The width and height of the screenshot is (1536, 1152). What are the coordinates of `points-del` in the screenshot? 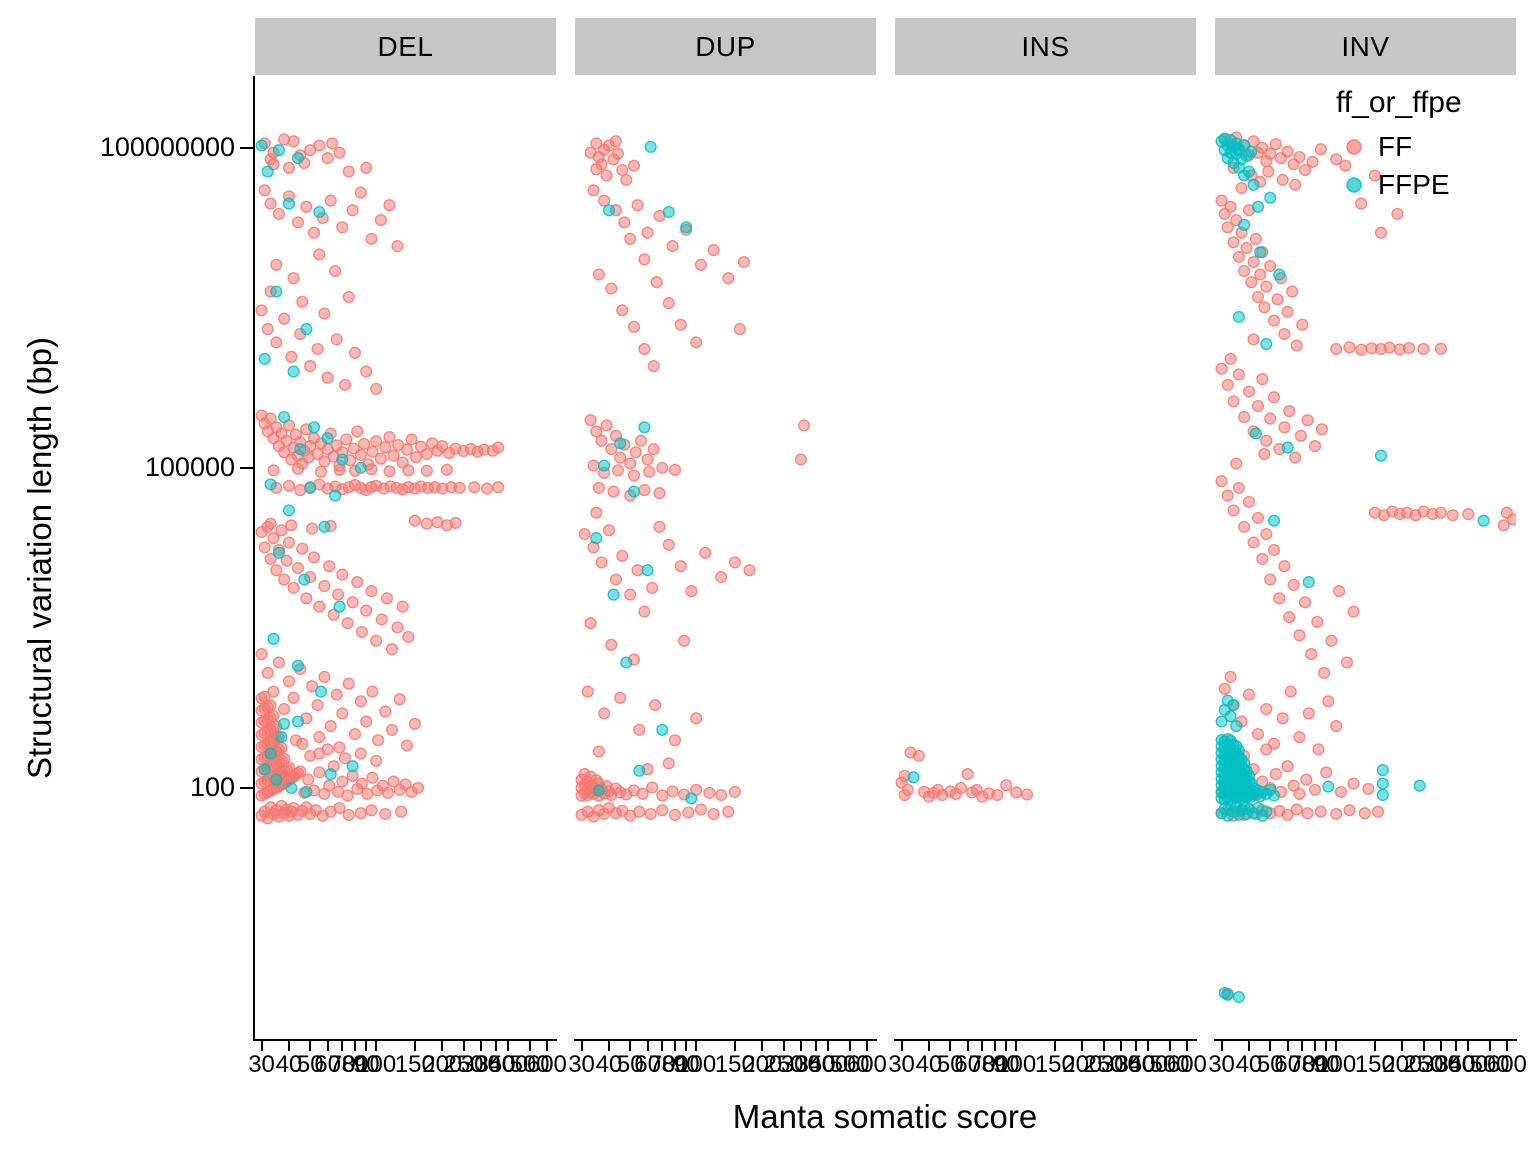 It's located at (380, 479).